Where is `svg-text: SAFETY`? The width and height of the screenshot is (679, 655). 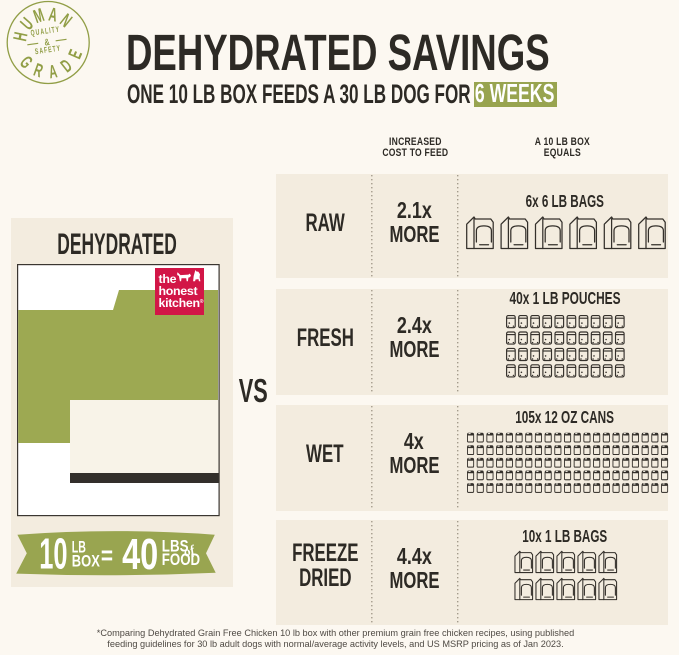
svg-text: SAFETY is located at coordinates (47, 51).